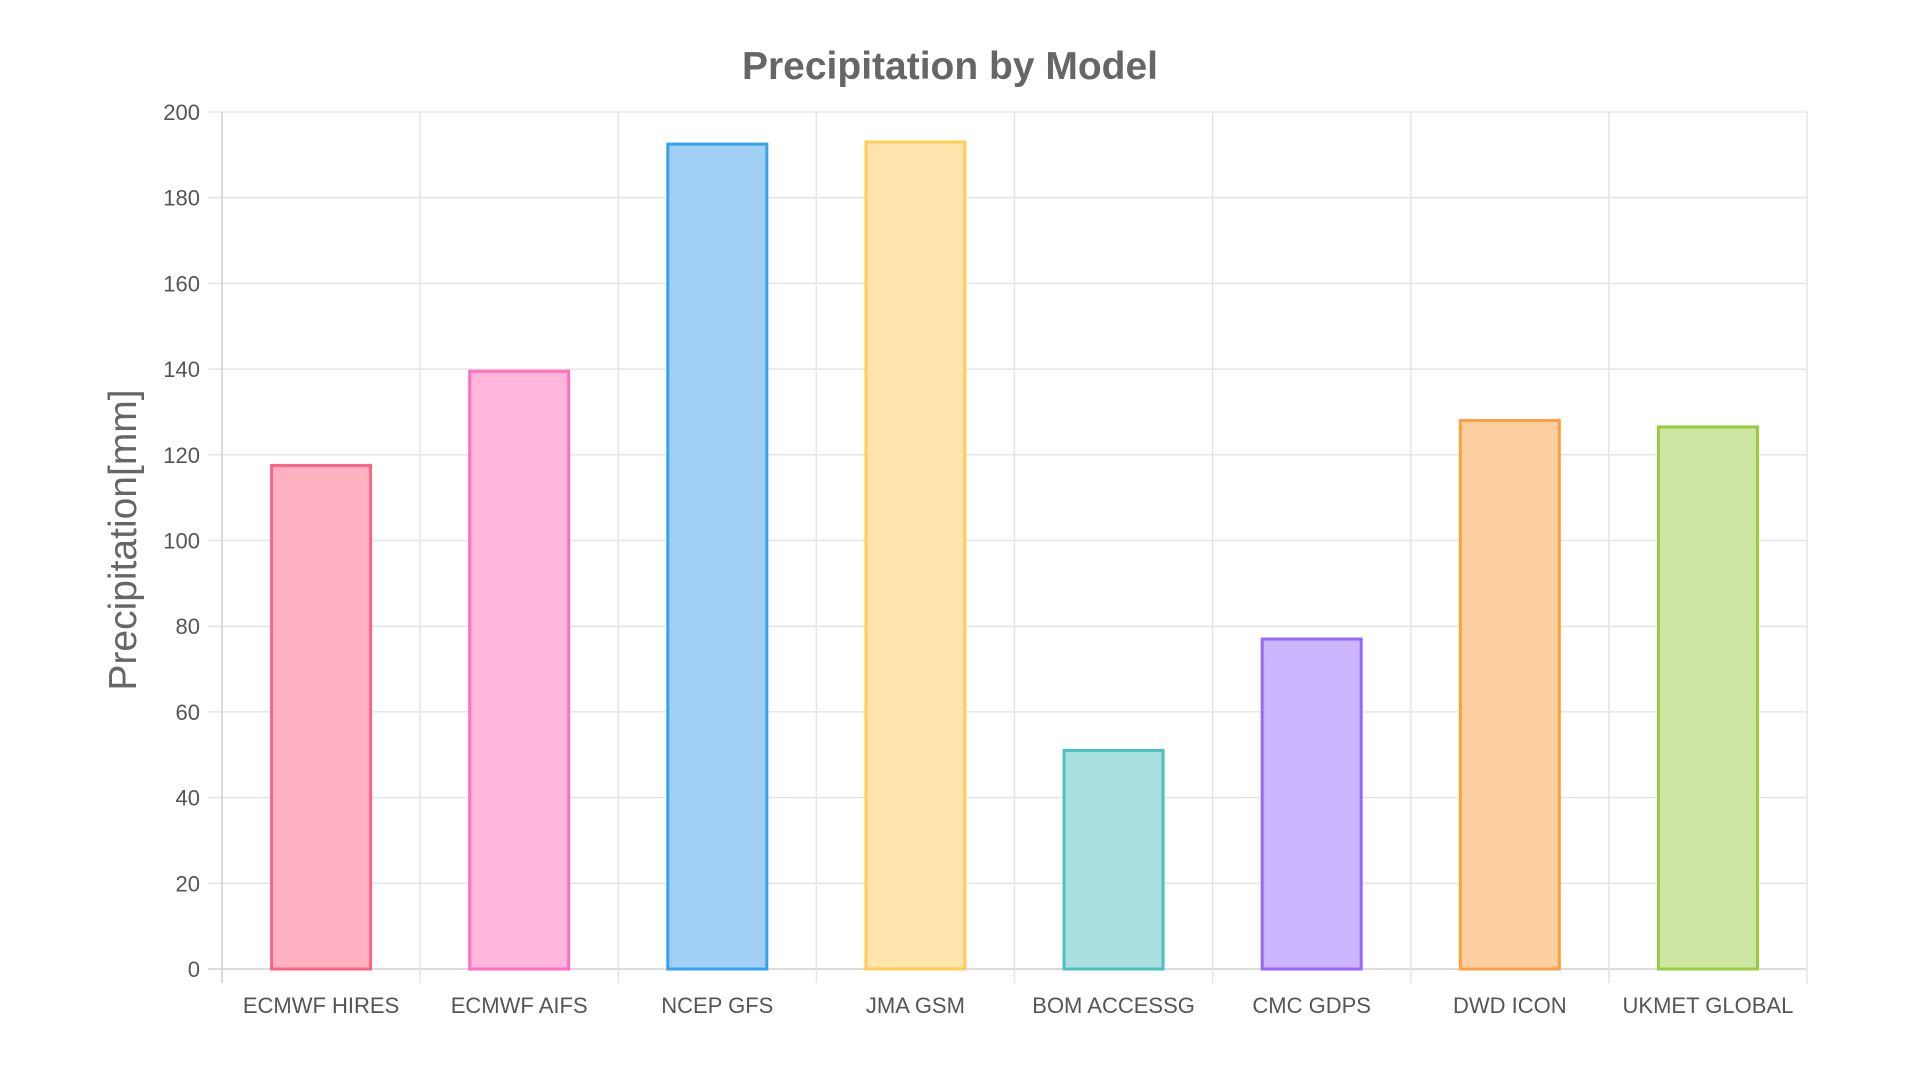 The width and height of the screenshot is (1920, 1080). I want to click on y-tick-label: 140, so click(181, 369).